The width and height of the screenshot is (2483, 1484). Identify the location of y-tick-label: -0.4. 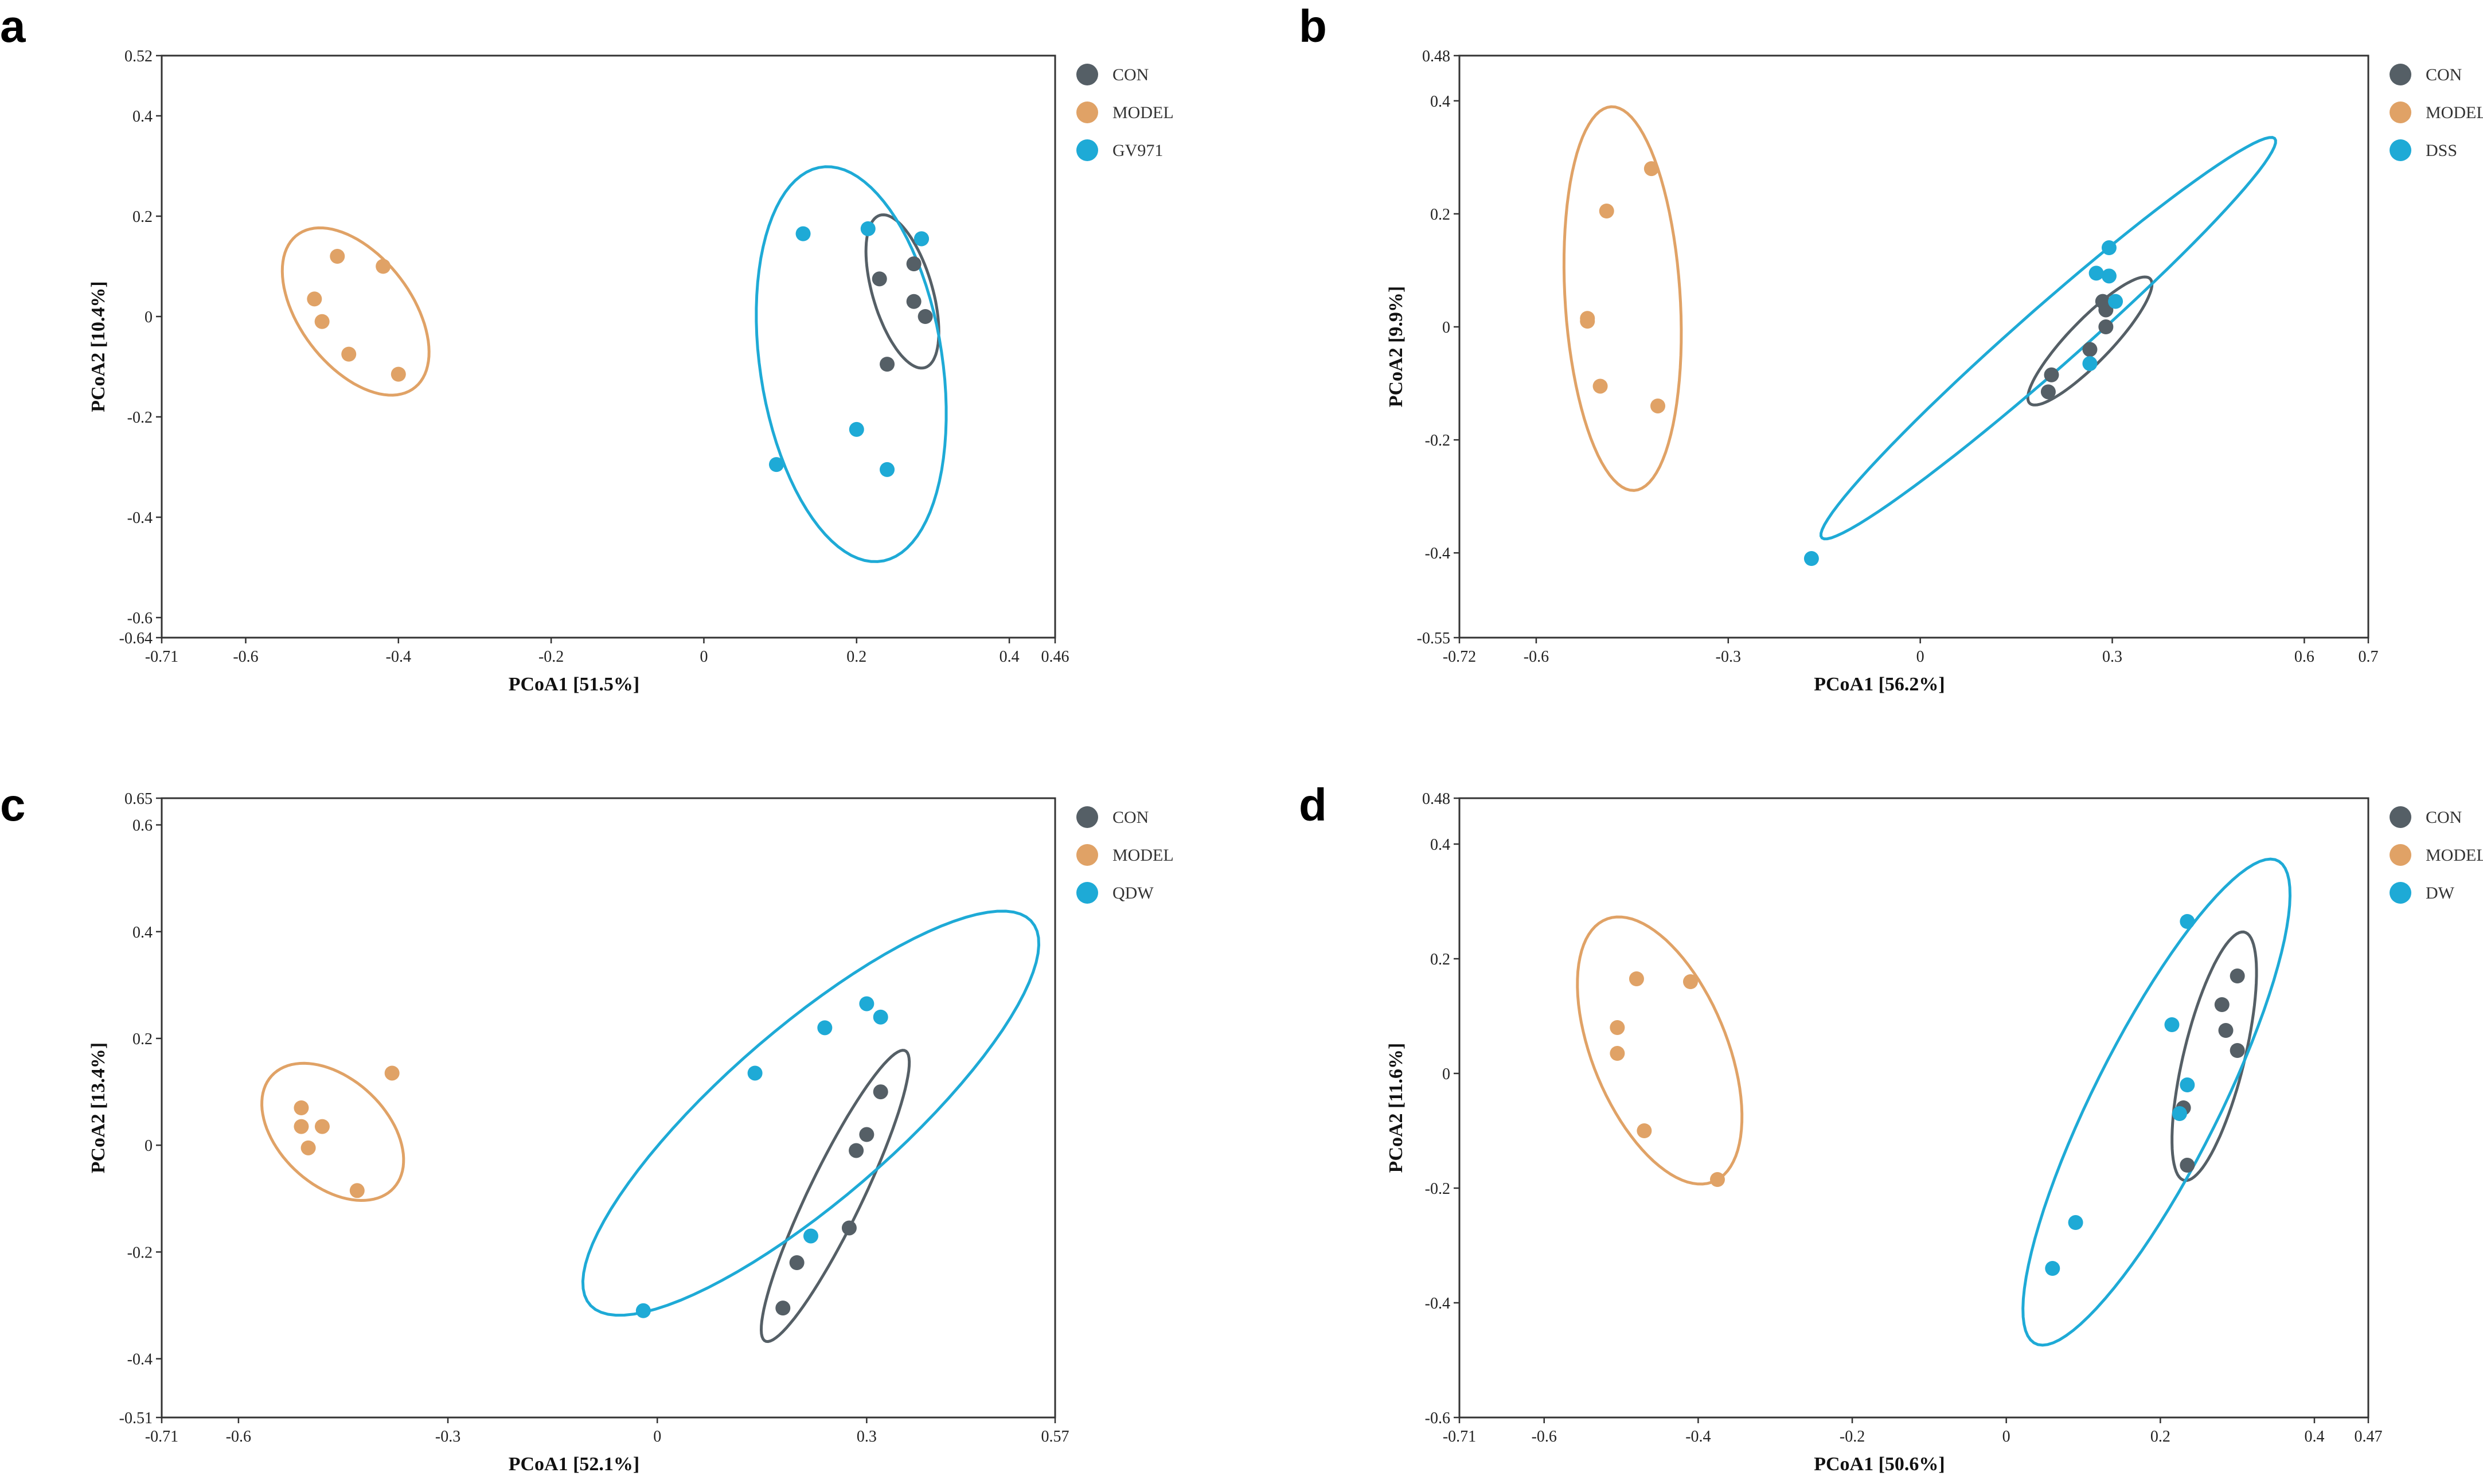
(140, 518).